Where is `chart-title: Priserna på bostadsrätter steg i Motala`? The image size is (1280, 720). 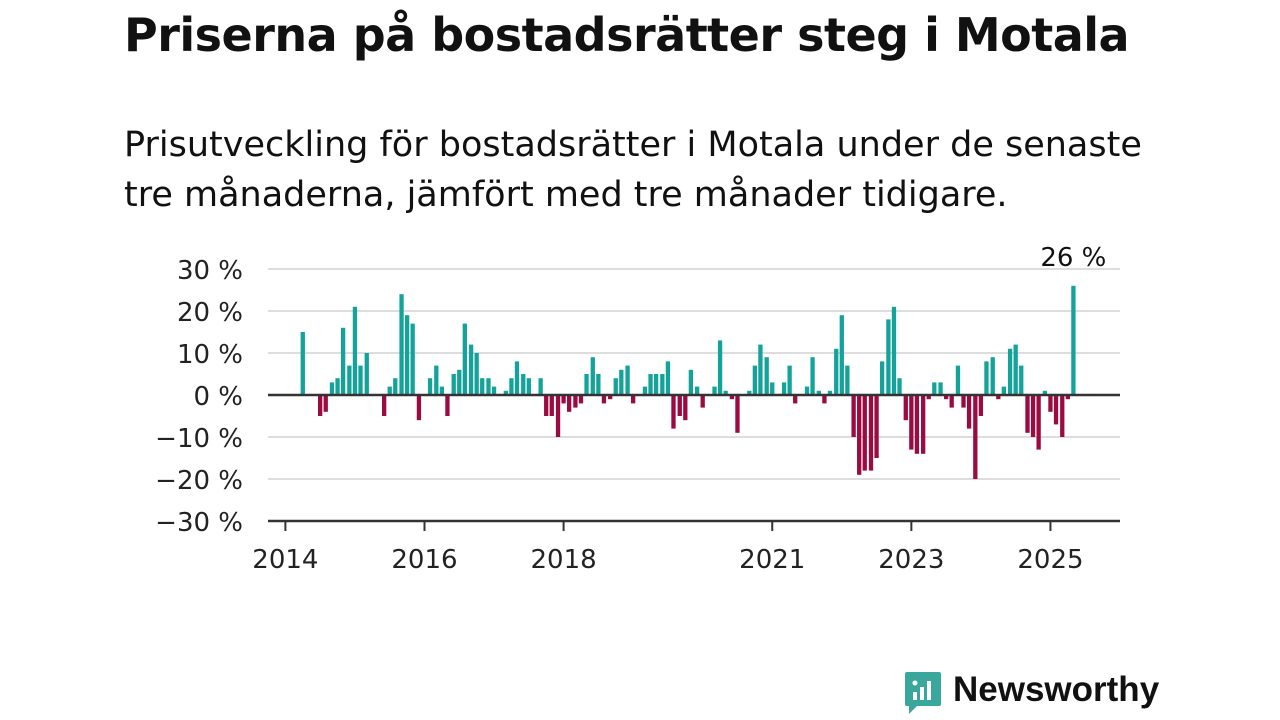
chart-title: Priserna på bostadsrätter steg i Motala is located at coordinates (627, 35).